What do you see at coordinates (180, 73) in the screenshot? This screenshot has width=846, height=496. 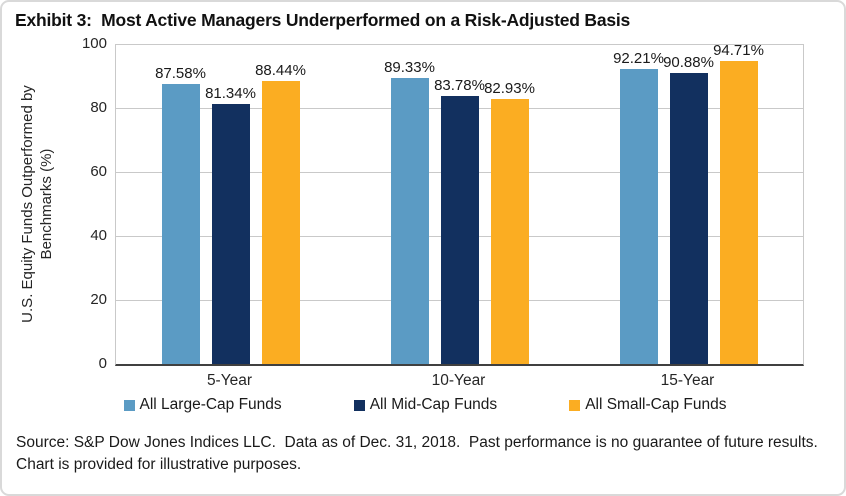 I see `bar-label: 87.58%` at bounding box center [180, 73].